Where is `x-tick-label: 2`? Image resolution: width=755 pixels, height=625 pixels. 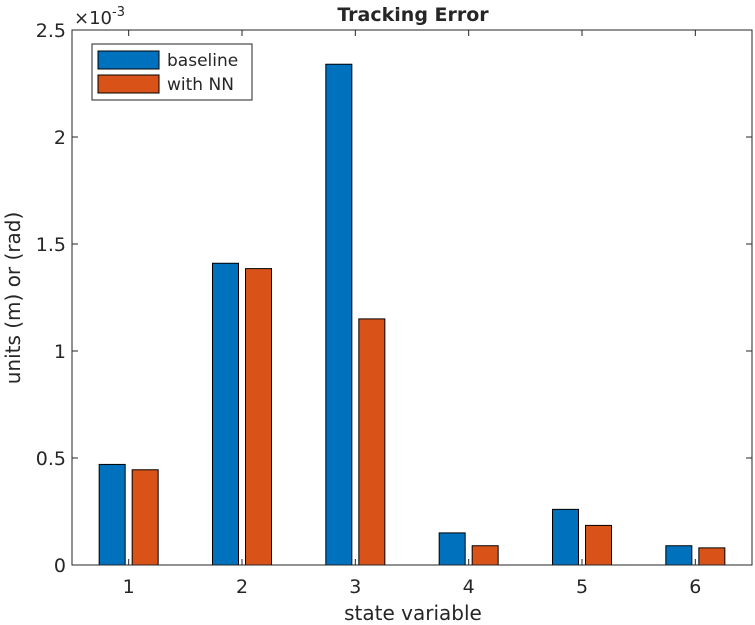 x-tick-label: 2 is located at coordinates (242, 587).